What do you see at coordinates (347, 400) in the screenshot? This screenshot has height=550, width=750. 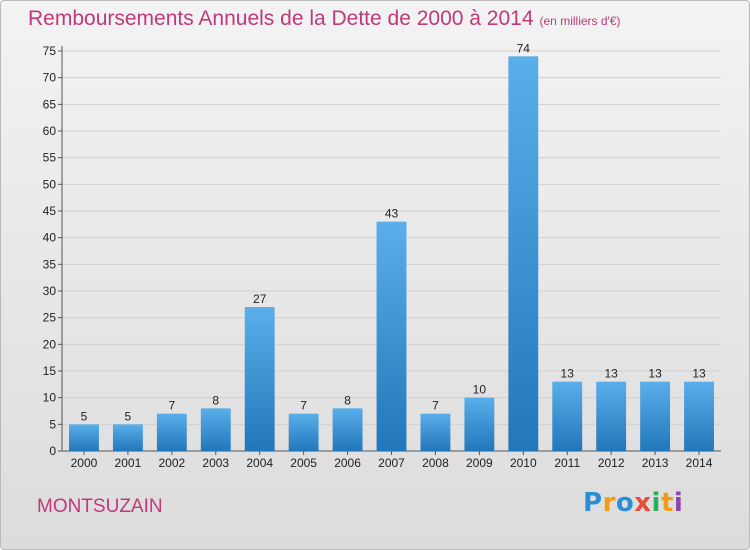 I see `value-label-2006: 8` at bounding box center [347, 400].